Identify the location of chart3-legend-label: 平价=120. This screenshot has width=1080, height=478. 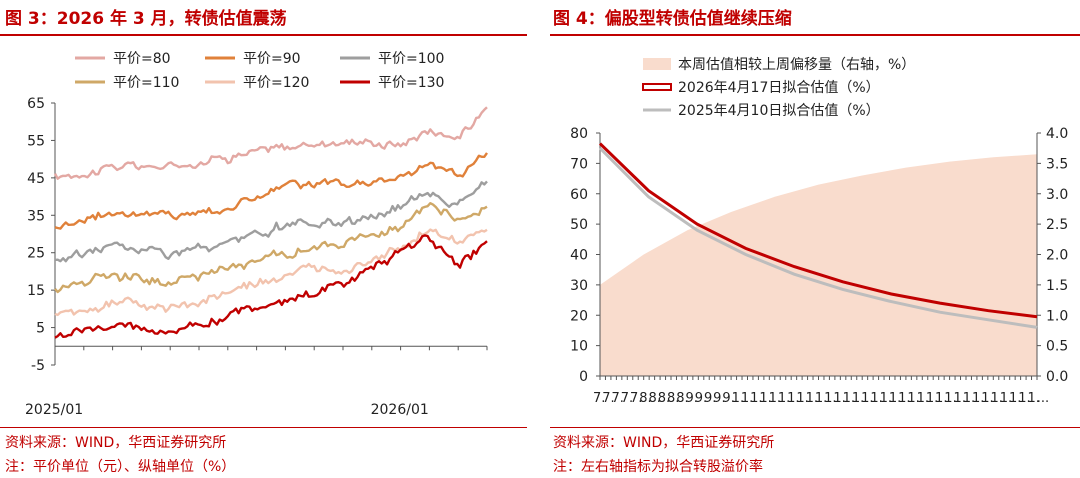
(276, 83).